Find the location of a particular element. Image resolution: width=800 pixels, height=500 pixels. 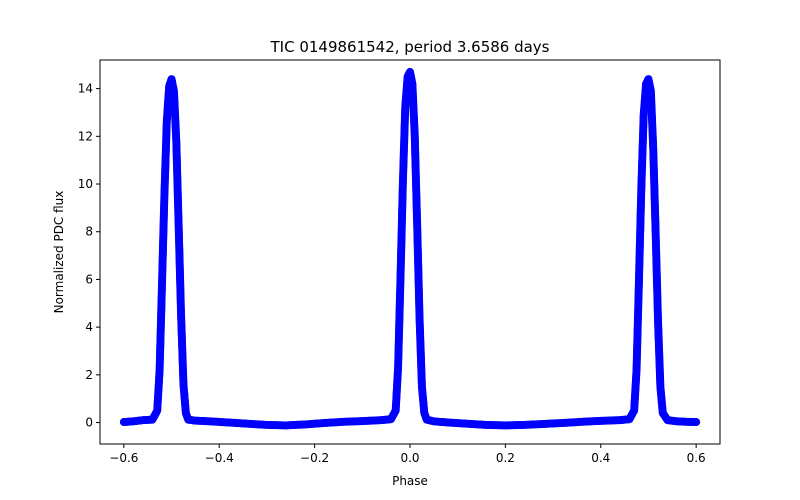

y-tick-label: 8 is located at coordinates (89, 232).